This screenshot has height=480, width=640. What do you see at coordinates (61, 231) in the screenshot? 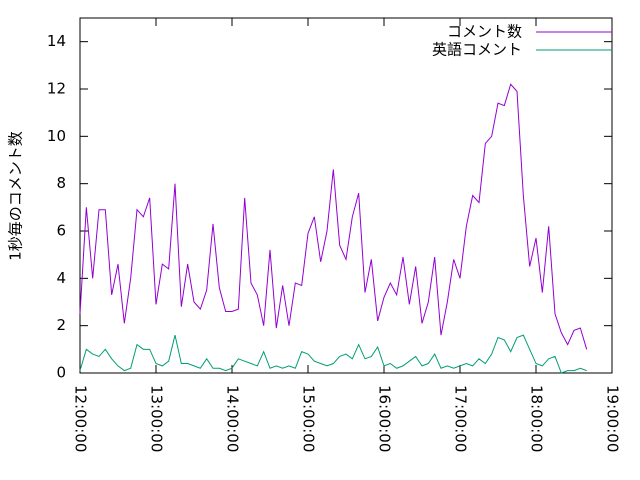
I see `y-tick-label: 6` at bounding box center [61, 231].